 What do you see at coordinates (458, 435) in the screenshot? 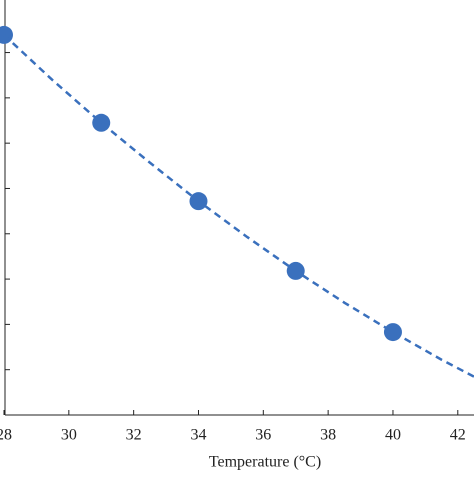
I see `x-tick-label: 42` at bounding box center [458, 435].